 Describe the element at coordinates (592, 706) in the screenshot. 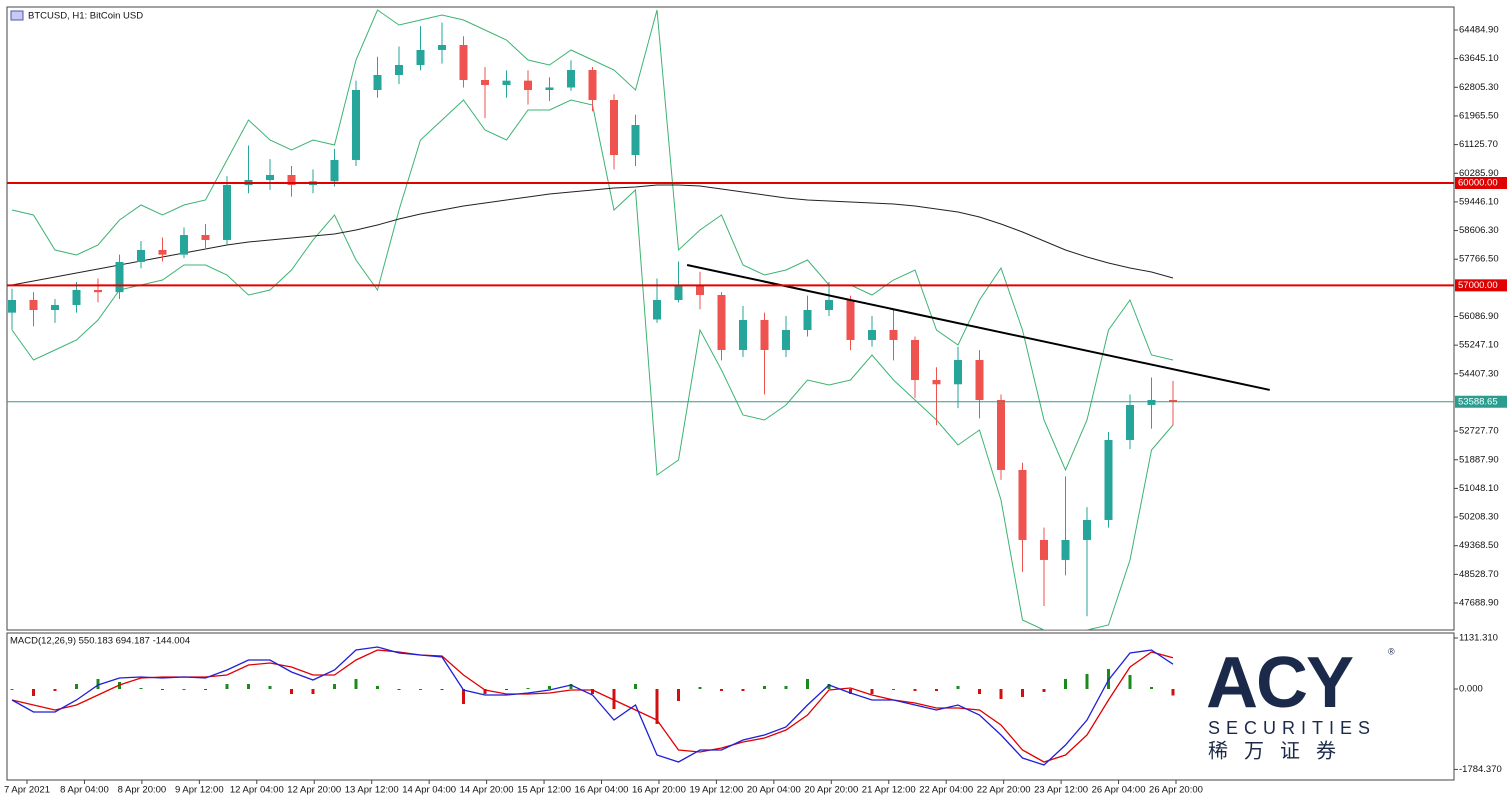

I see `signal-line` at that location.